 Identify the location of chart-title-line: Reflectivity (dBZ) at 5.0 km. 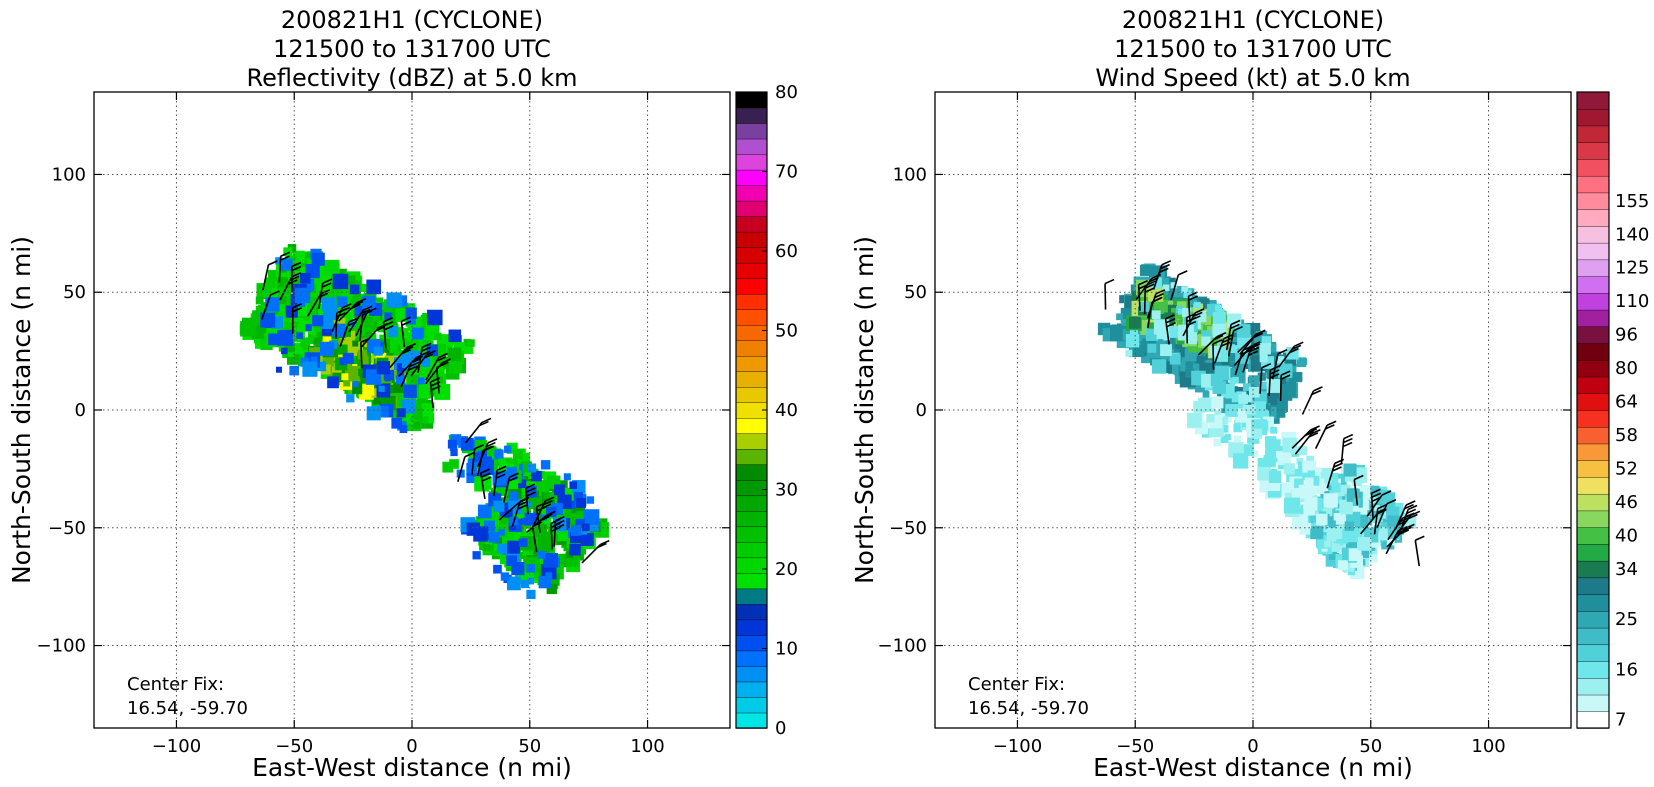
(412, 78).